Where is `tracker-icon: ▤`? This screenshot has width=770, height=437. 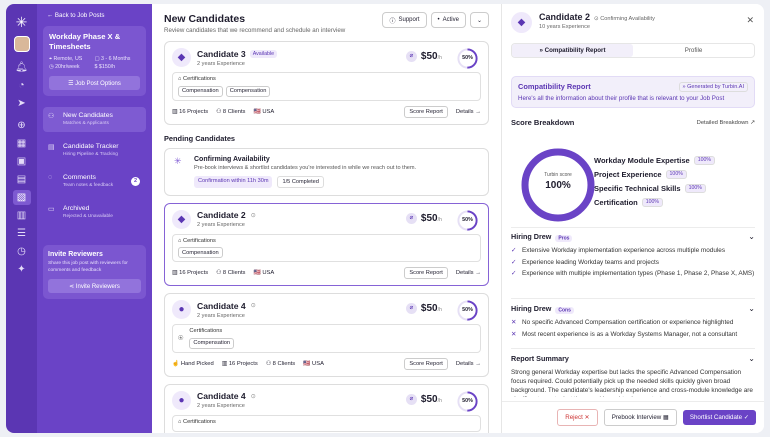
tracker-icon: ▤ is located at coordinates (51, 147).